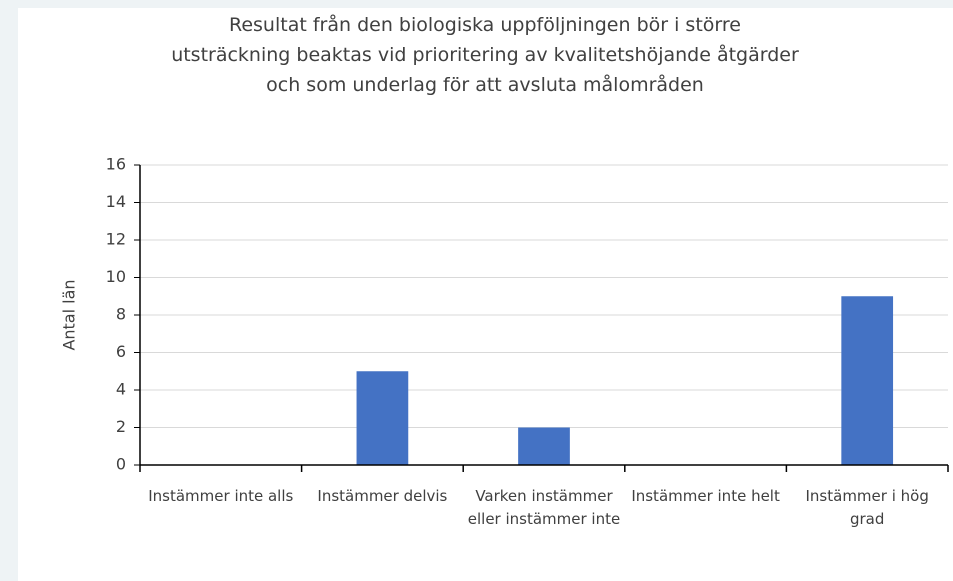  I want to click on y-tick-label: 2, so click(121, 426).